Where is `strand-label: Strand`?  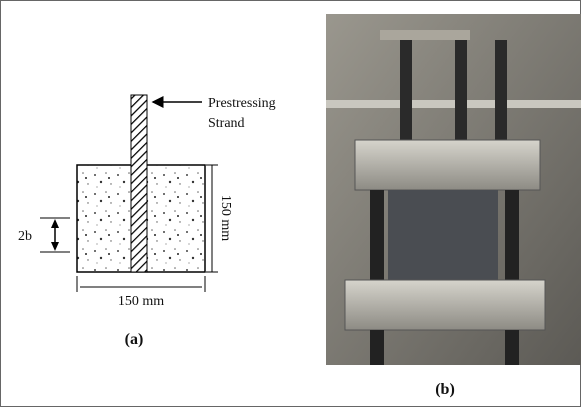 strand-label: Strand is located at coordinates (226, 123).